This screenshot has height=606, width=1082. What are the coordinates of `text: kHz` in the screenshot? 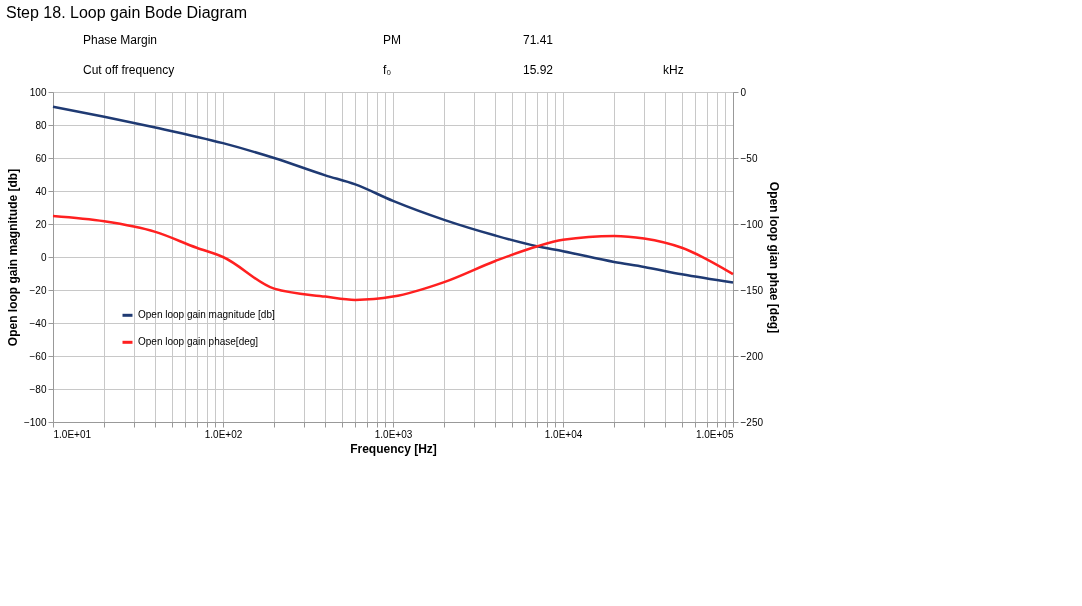 It's located at (673, 70).